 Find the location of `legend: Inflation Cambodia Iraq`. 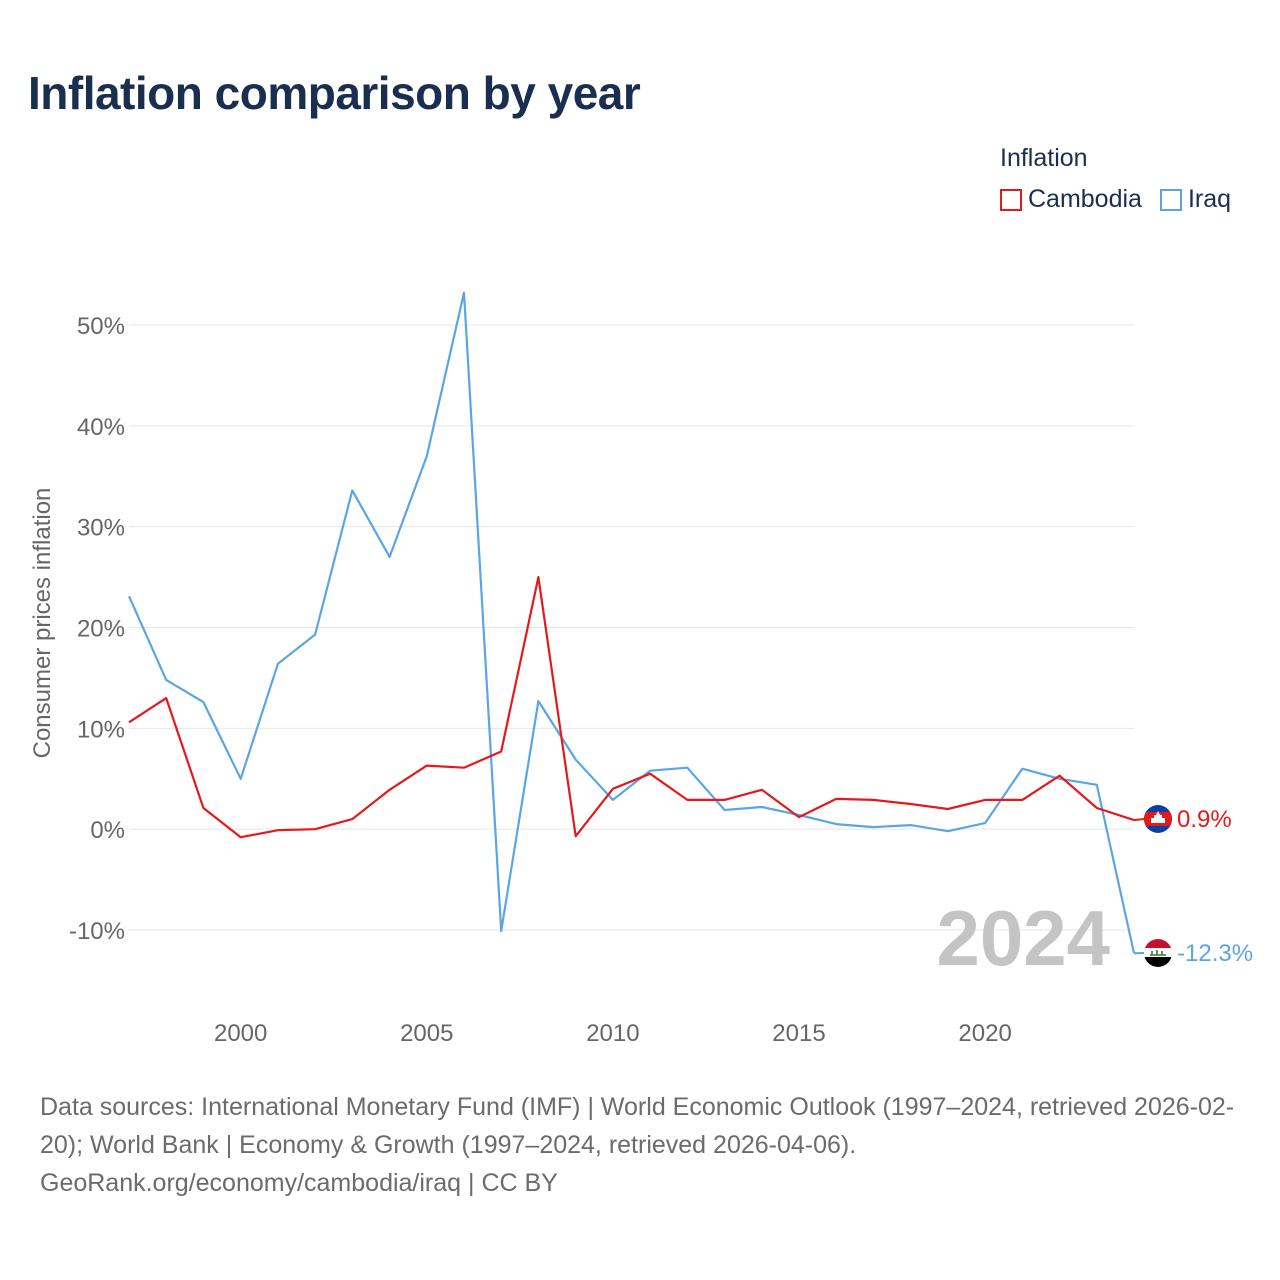

legend: Inflation Cambodia Iraq is located at coordinates (1115, 179).